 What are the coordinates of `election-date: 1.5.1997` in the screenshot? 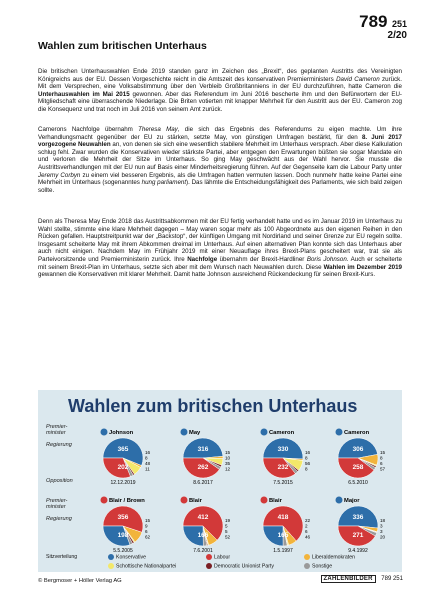 It's located at (283, 551).